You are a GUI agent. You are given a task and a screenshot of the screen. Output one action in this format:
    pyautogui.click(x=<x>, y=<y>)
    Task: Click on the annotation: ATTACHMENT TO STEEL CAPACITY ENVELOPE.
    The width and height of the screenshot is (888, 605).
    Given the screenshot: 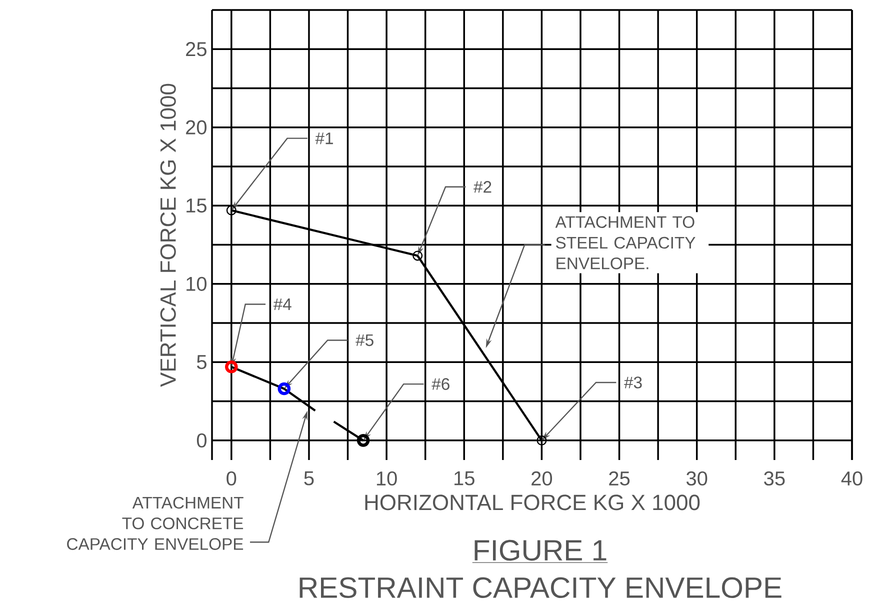 What is the action you would take?
    pyautogui.click(x=625, y=243)
    